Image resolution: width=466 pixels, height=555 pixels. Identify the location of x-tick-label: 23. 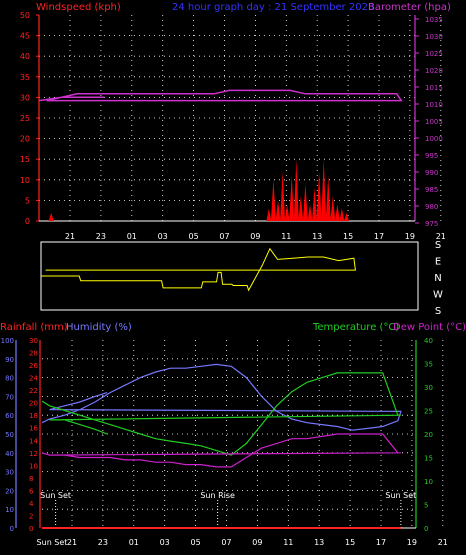
(101, 236).